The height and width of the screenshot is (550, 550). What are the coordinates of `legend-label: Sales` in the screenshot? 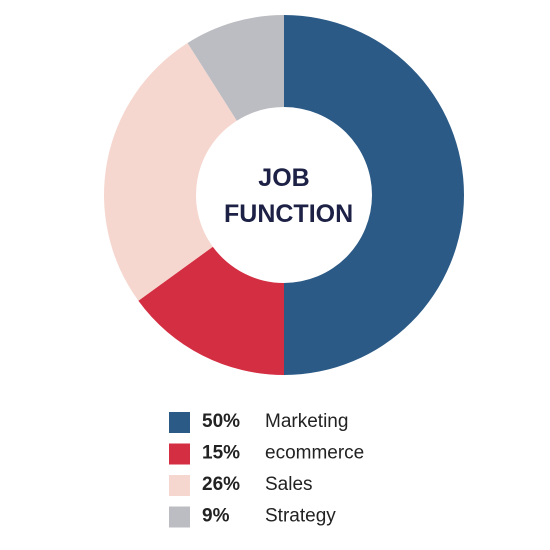 It's located at (289, 484).